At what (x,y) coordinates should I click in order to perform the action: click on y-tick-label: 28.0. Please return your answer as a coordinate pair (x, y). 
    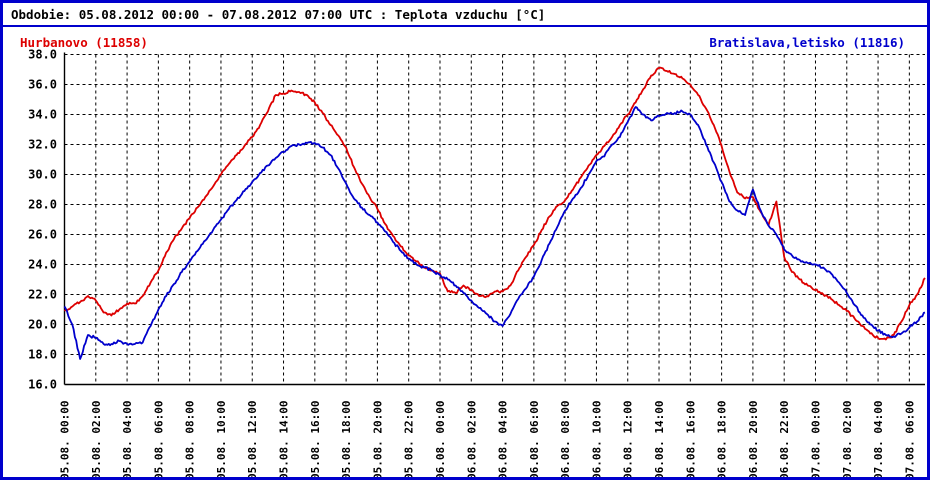
    Looking at the image, I should click on (42, 205).